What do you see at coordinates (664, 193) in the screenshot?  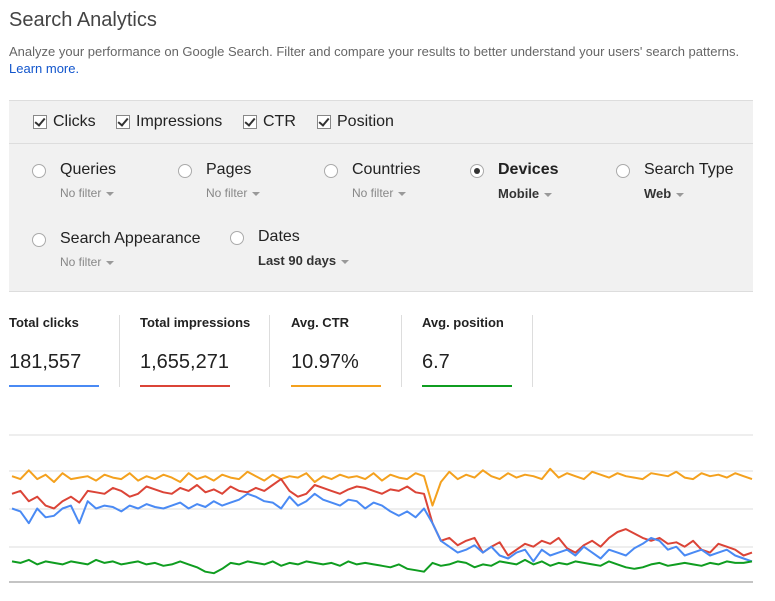 I see `group-filter-dropdown: Web` at bounding box center [664, 193].